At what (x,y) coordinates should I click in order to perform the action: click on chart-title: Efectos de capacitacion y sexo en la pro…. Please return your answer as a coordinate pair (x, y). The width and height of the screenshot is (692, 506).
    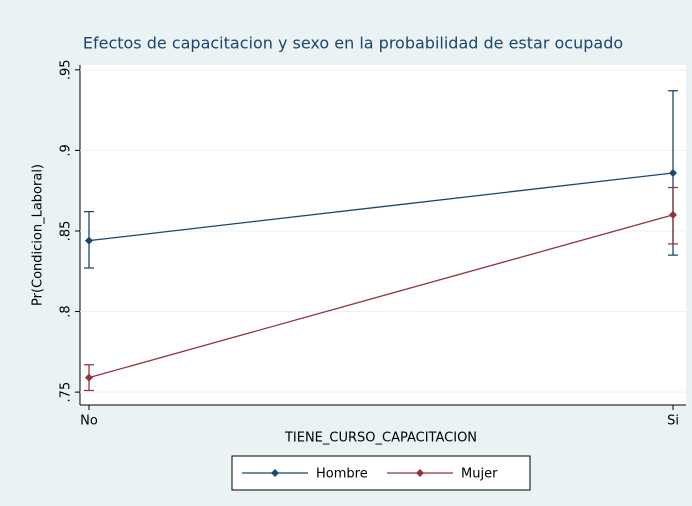
    Looking at the image, I should click on (353, 43).